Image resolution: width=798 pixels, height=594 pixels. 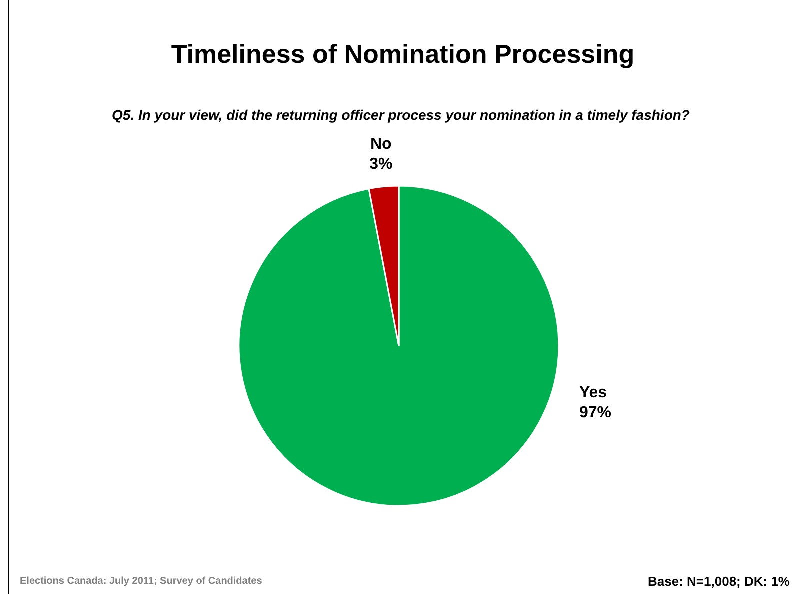 What do you see at coordinates (141, 581) in the screenshot?
I see `text: Elections Canada: July 2011; Survey of Candidates` at bounding box center [141, 581].